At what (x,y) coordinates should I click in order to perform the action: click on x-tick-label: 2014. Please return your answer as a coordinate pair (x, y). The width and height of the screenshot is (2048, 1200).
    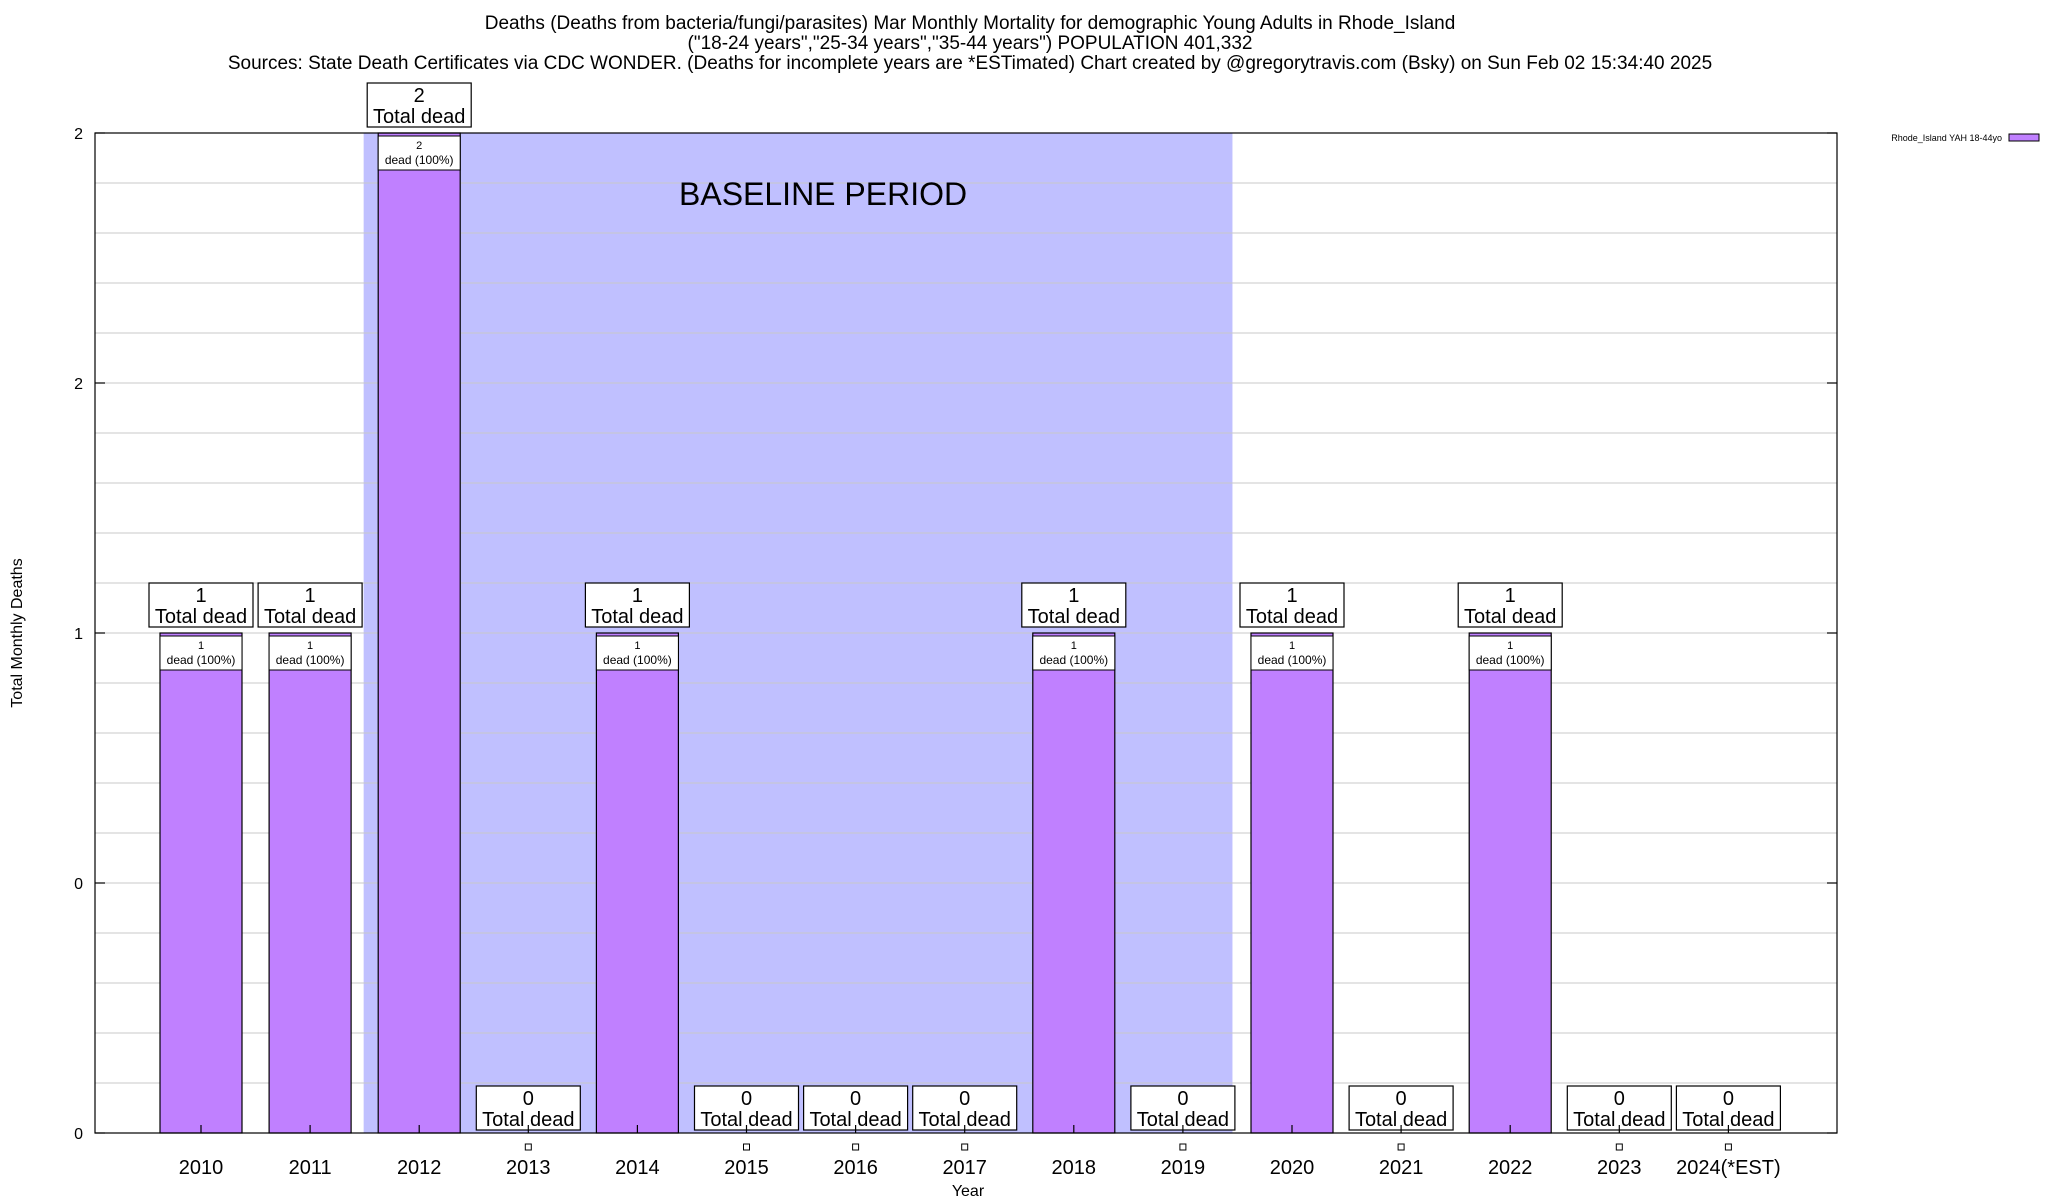
    Looking at the image, I should click on (637, 1168).